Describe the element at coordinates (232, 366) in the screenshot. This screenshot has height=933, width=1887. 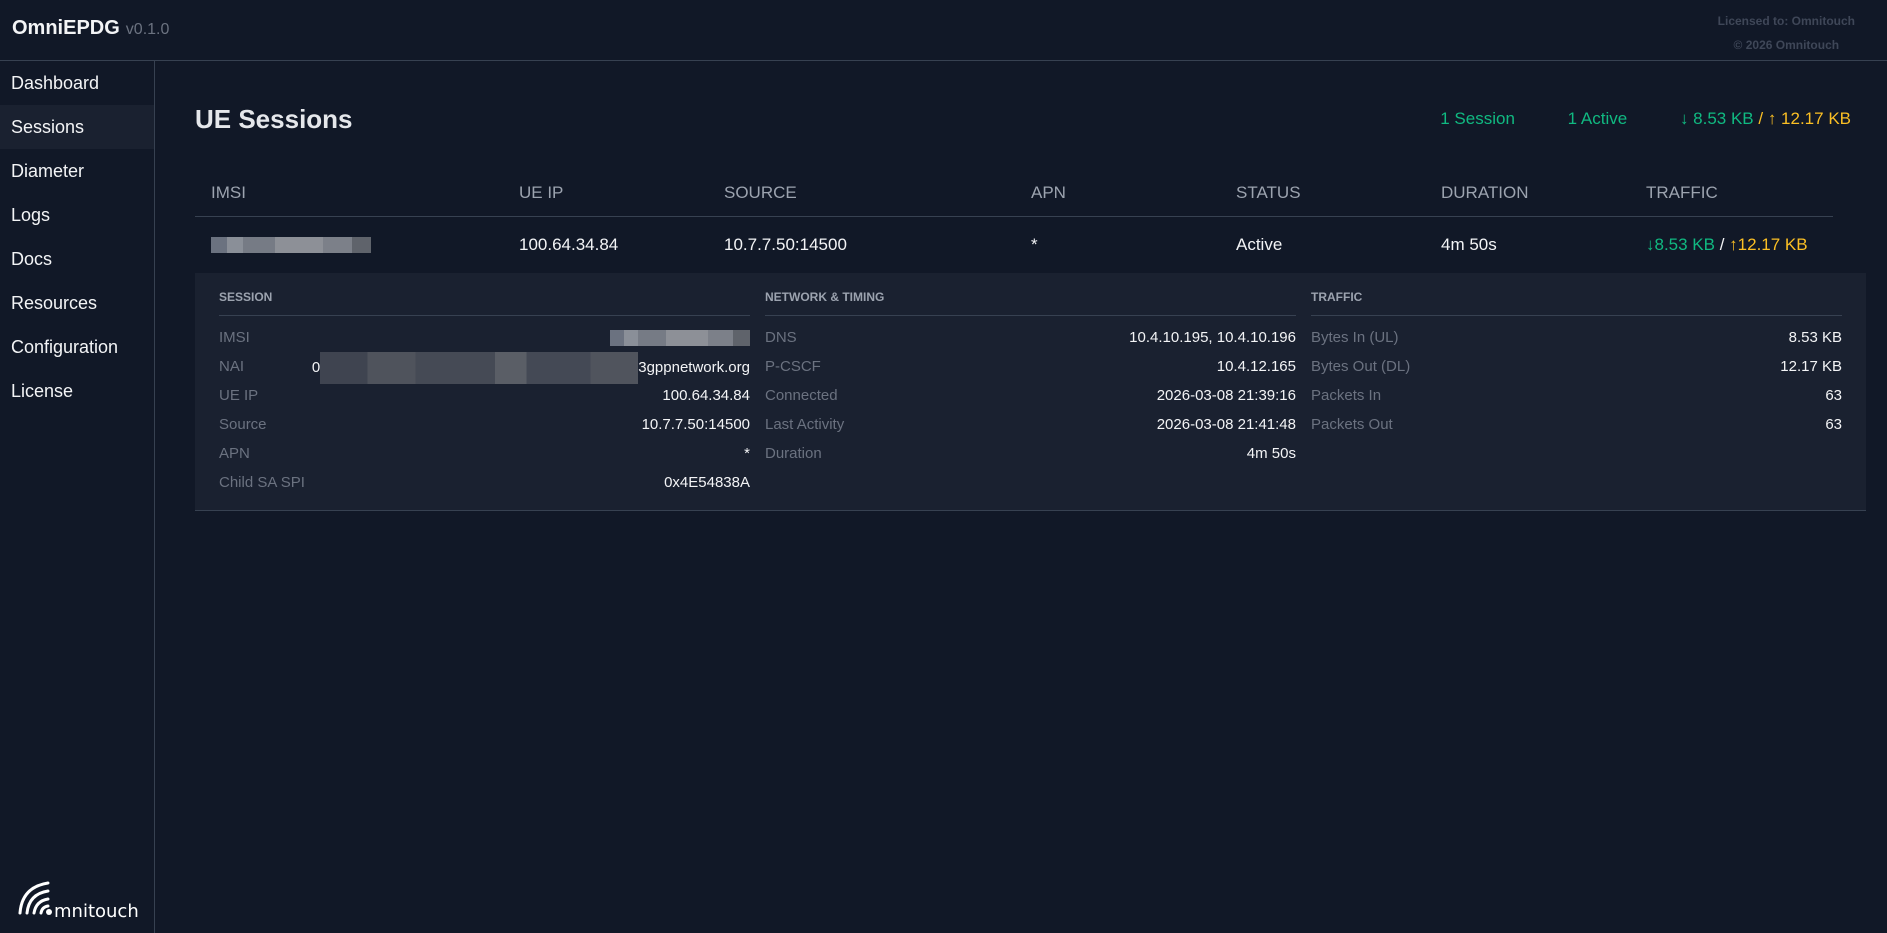
I see `label: NAI` at that location.